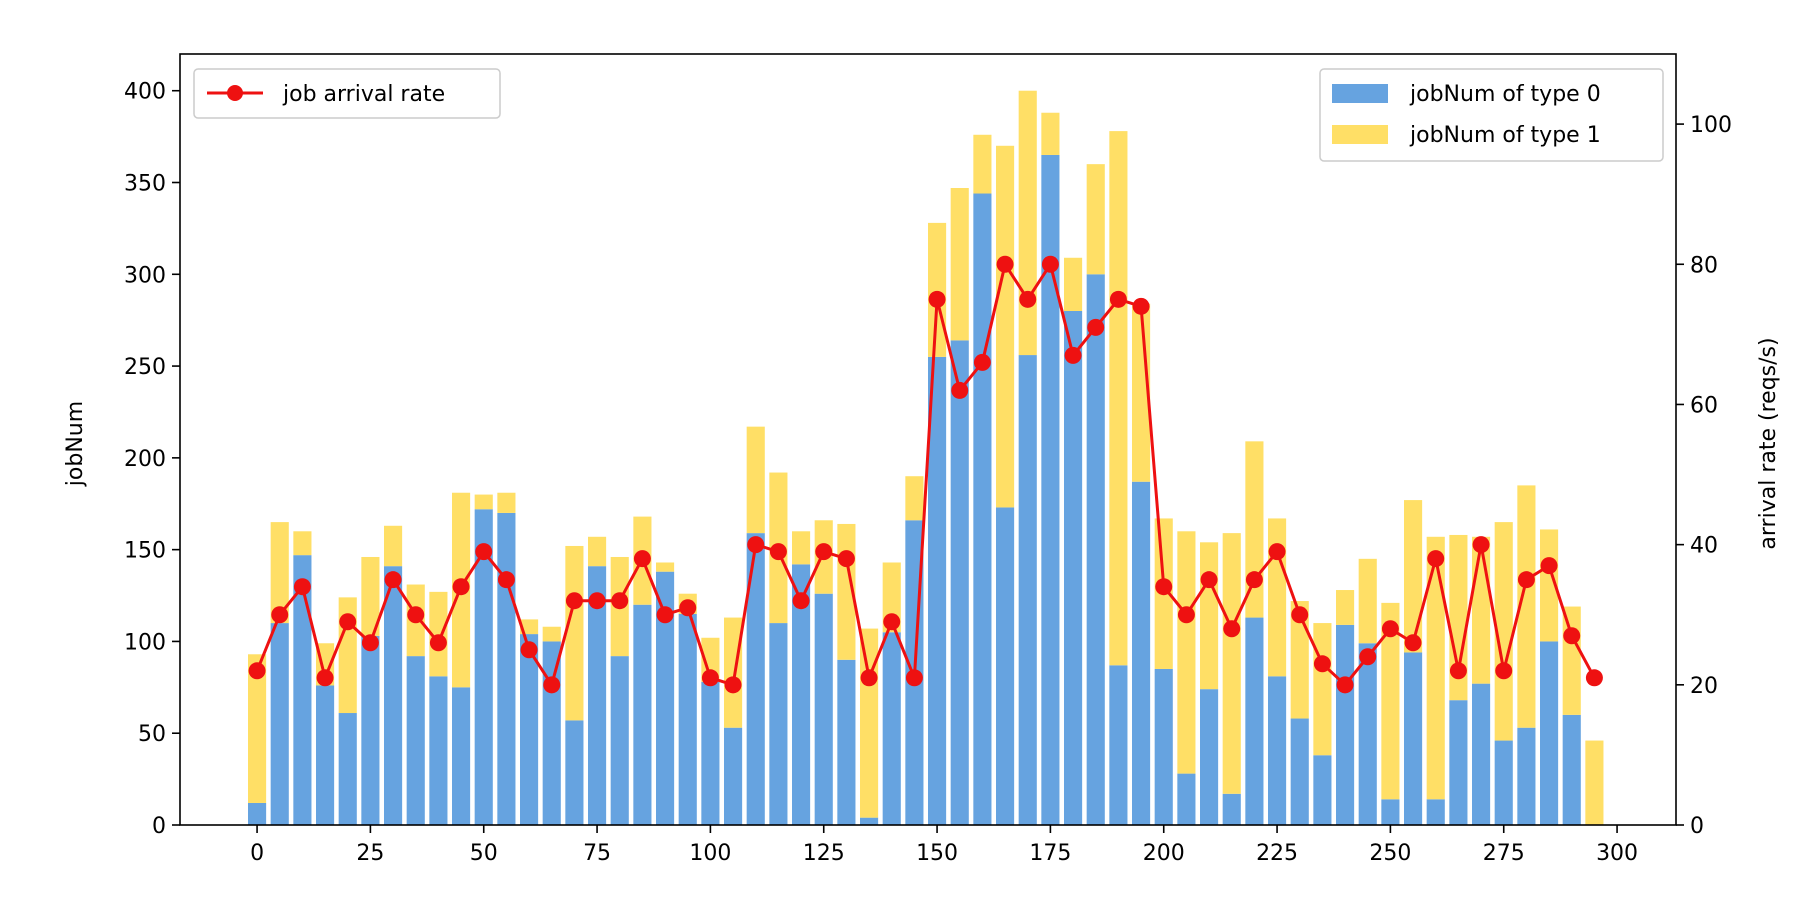 Image resolution: width=1810 pixels, height=899 pixels. What do you see at coordinates (597, 853) in the screenshot?
I see `x-tick-label: 75` at bounding box center [597, 853].